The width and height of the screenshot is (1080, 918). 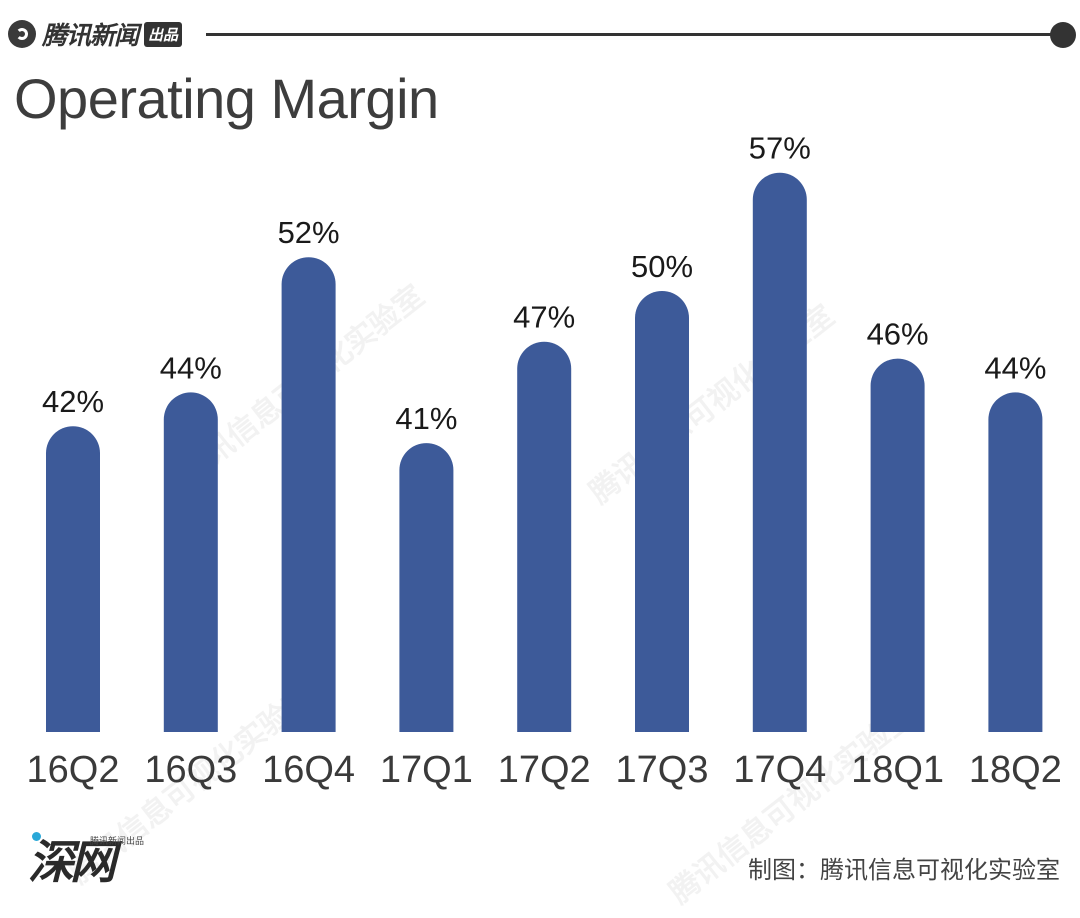 I want to click on bar-17Q3, so click(x=662, y=511).